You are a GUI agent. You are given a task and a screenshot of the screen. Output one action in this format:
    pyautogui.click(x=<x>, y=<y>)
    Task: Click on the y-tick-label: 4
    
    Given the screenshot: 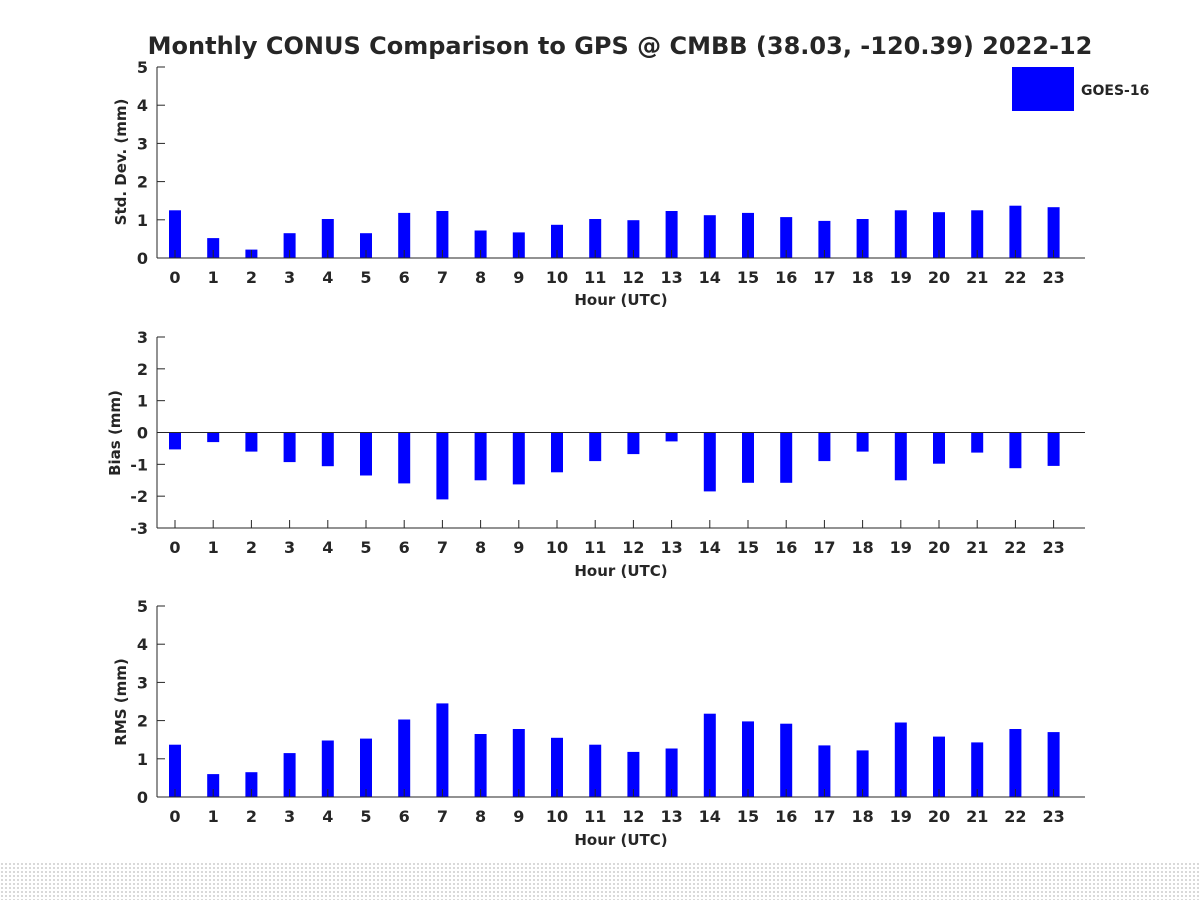 What is the action you would take?
    pyautogui.click(x=142, y=105)
    